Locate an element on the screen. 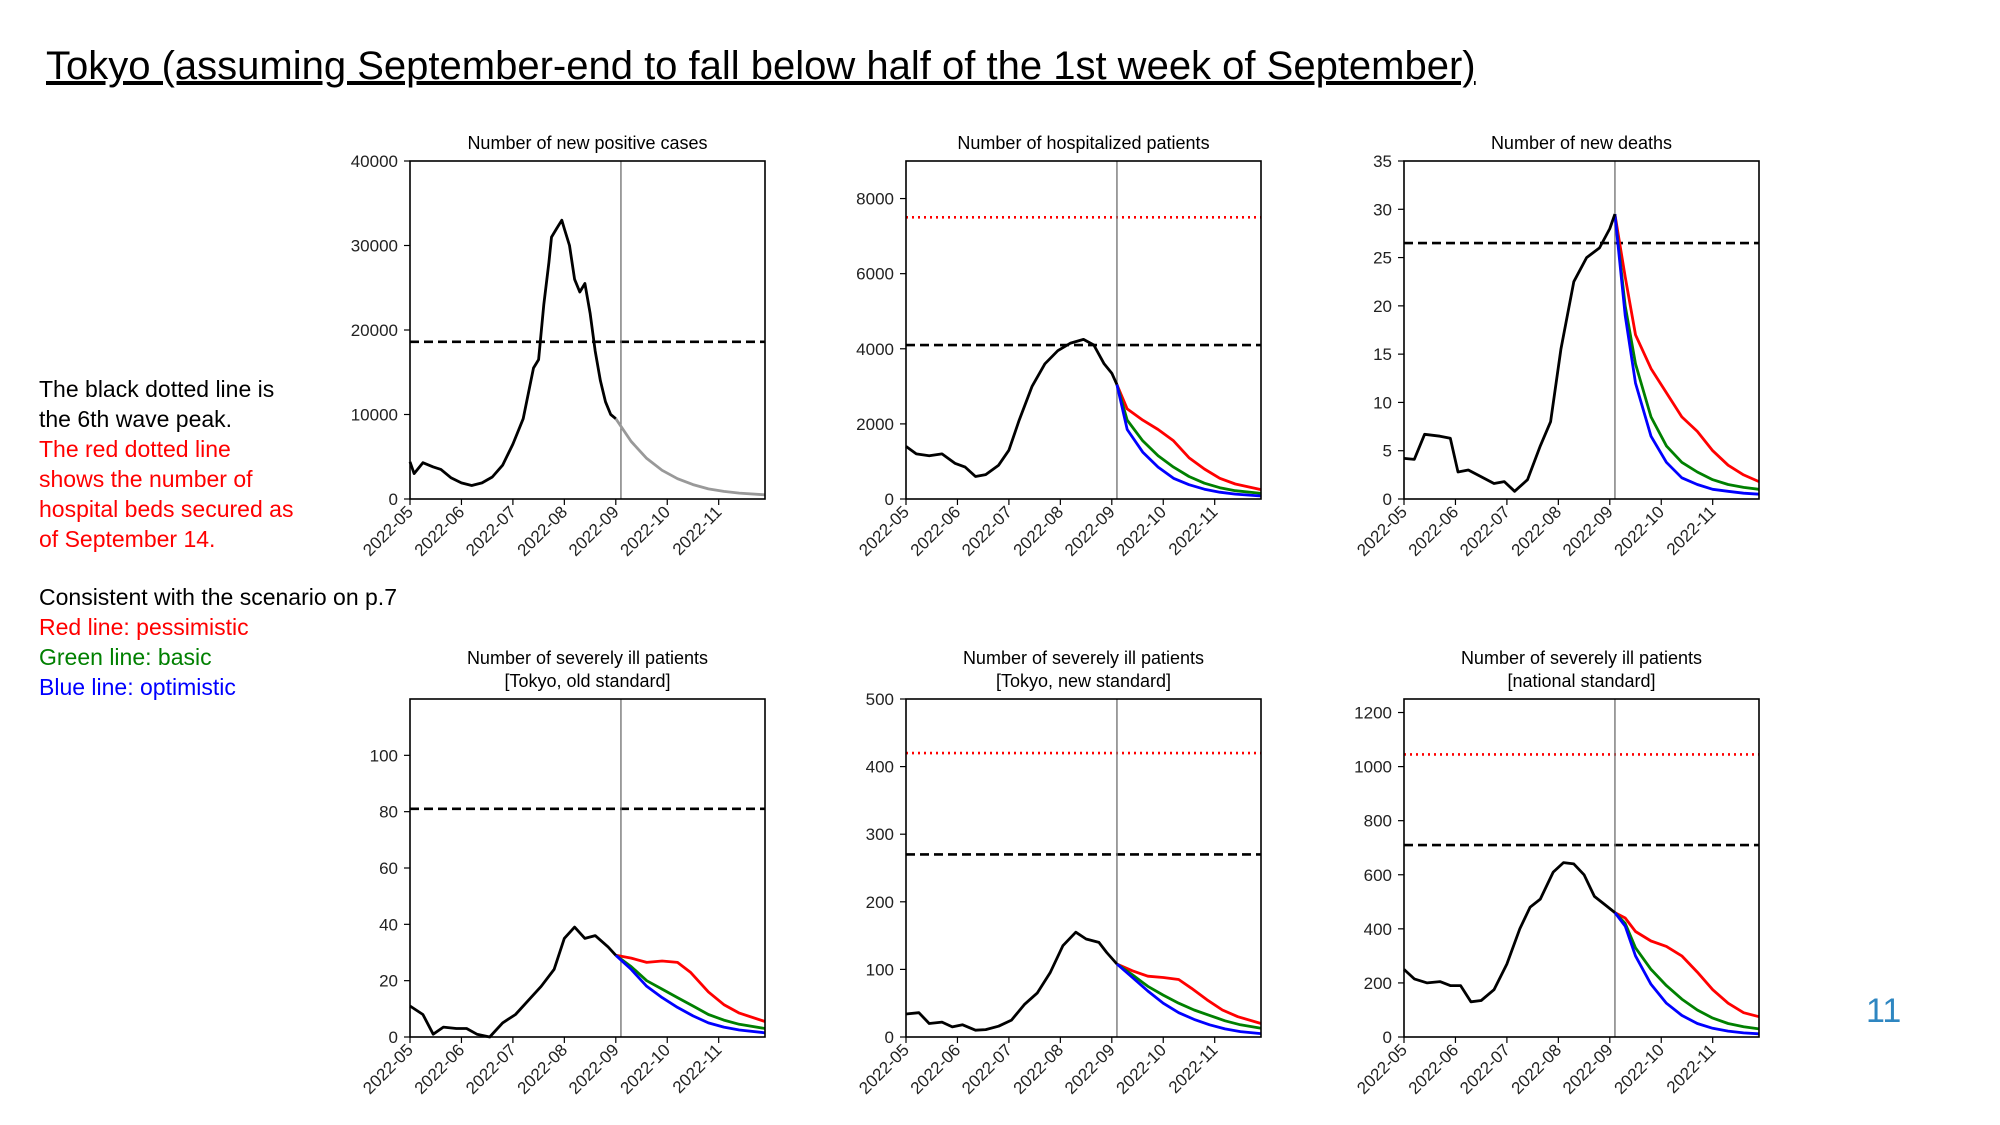  chart-5-pessimistic-series is located at coordinates (1189, 993).